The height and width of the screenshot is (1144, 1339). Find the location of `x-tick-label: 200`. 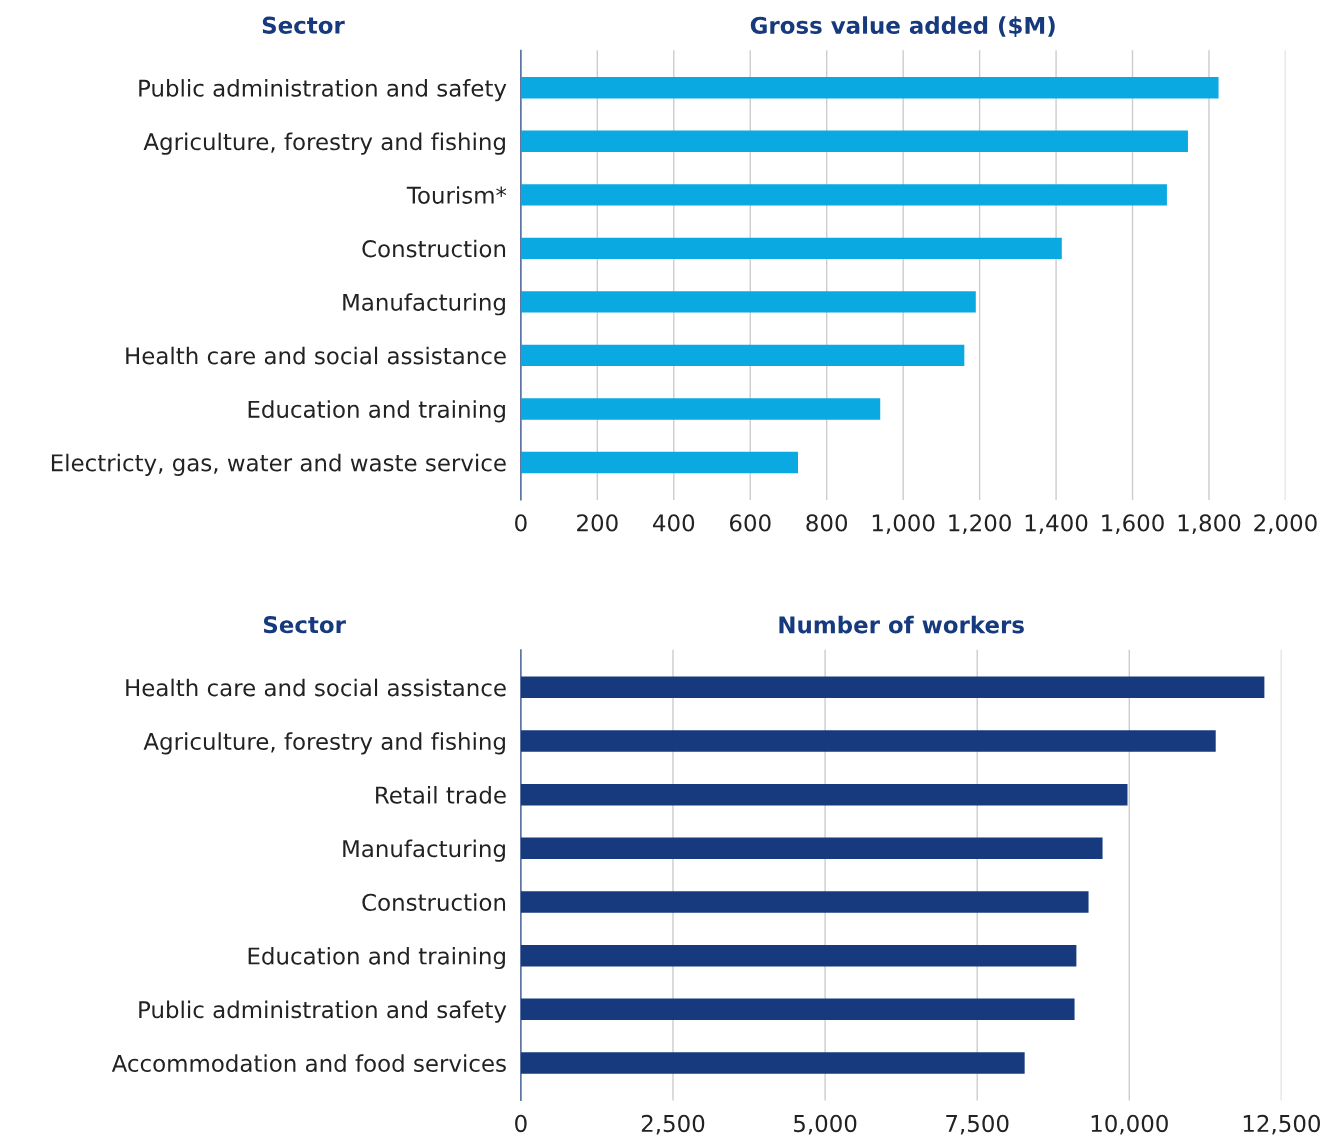

x-tick-label: 200 is located at coordinates (597, 523).